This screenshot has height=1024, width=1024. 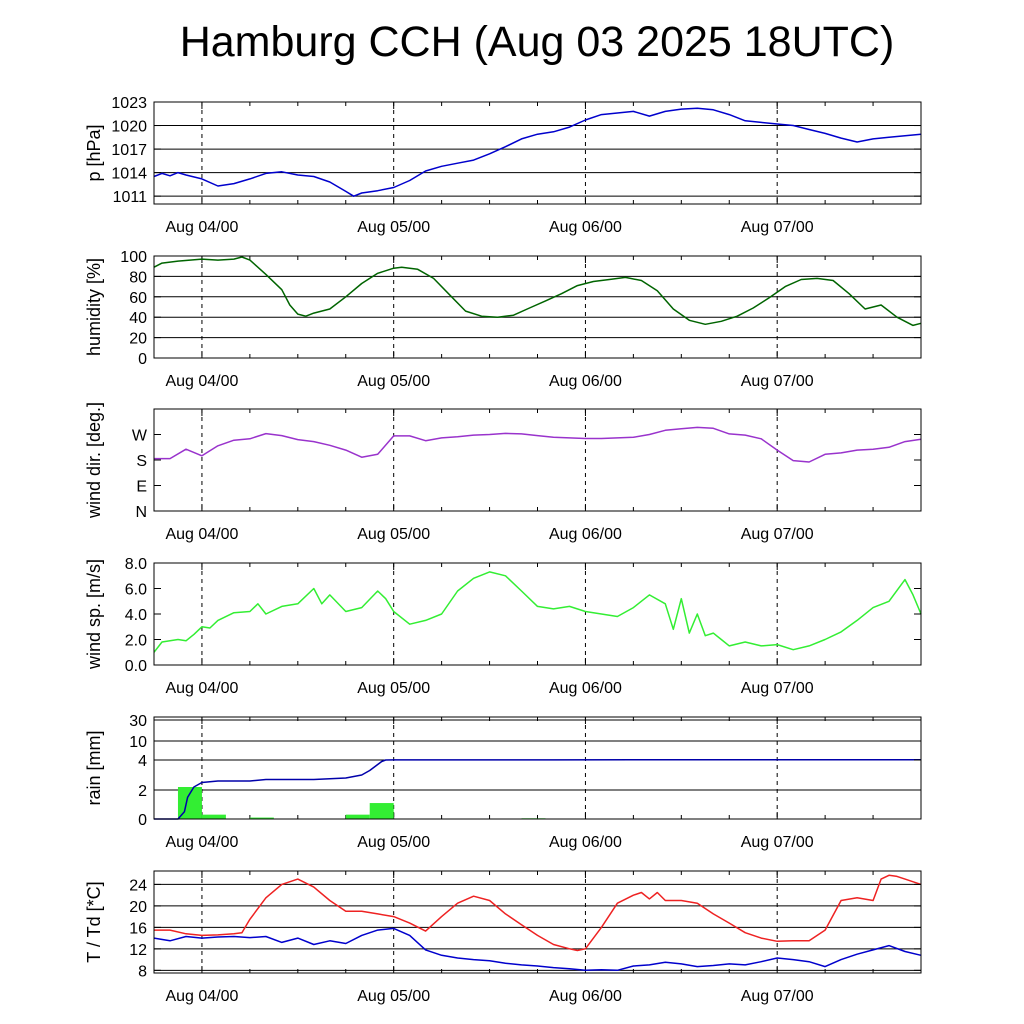 What do you see at coordinates (141, 487) in the screenshot?
I see `y-tick-label: E` at bounding box center [141, 487].